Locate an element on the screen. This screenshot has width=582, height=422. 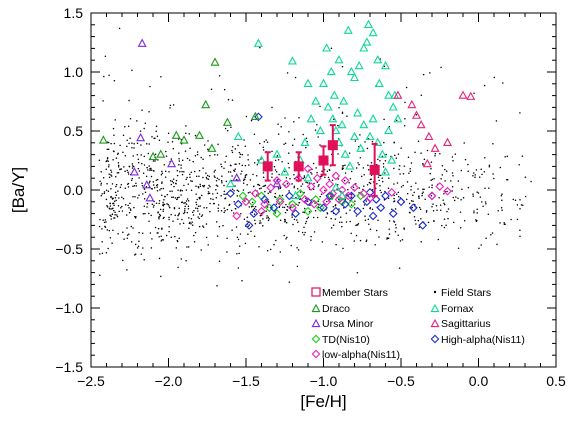
legend-label-member-stars: Member Stars is located at coordinates (355, 293).